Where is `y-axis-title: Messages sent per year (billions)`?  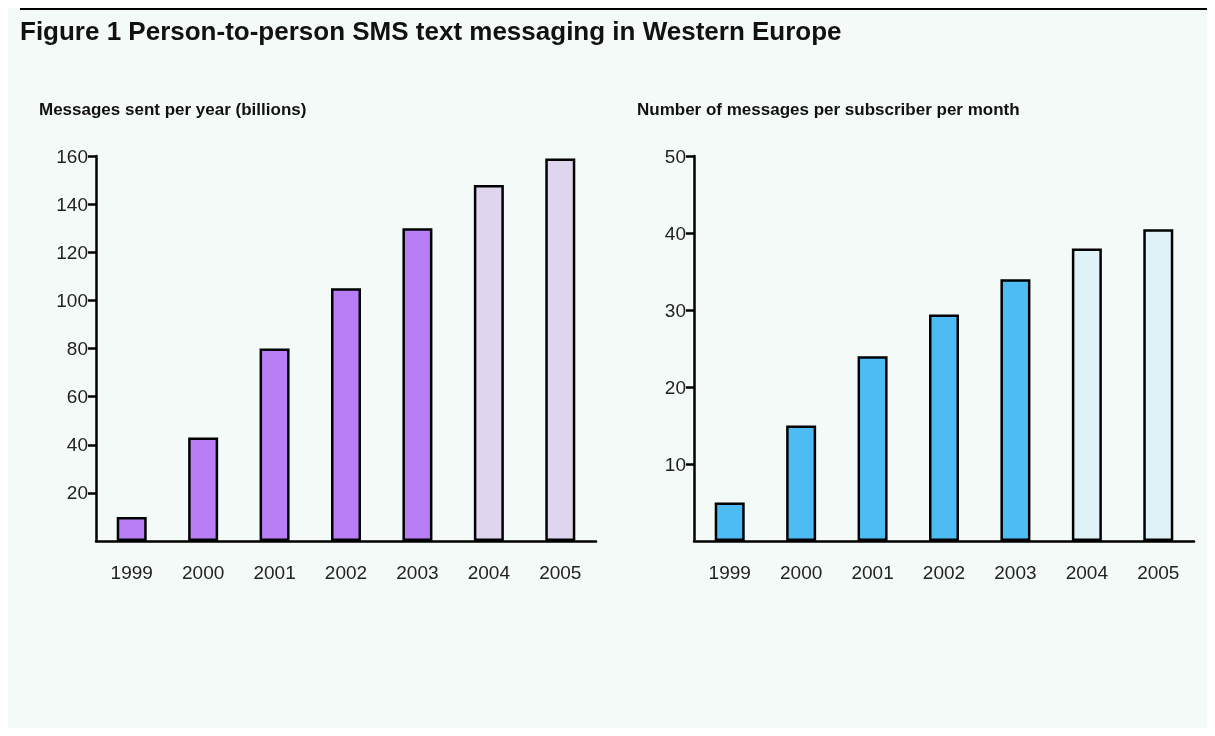 y-axis-title: Messages sent per year (billions) is located at coordinates (173, 109).